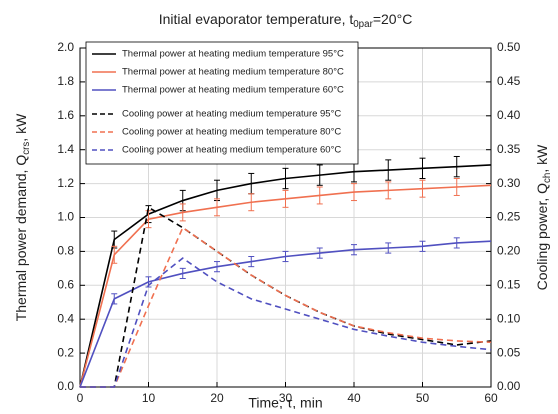 The width and height of the screenshot is (558, 414). I want to click on x-tick-label: 10, so click(149, 398).